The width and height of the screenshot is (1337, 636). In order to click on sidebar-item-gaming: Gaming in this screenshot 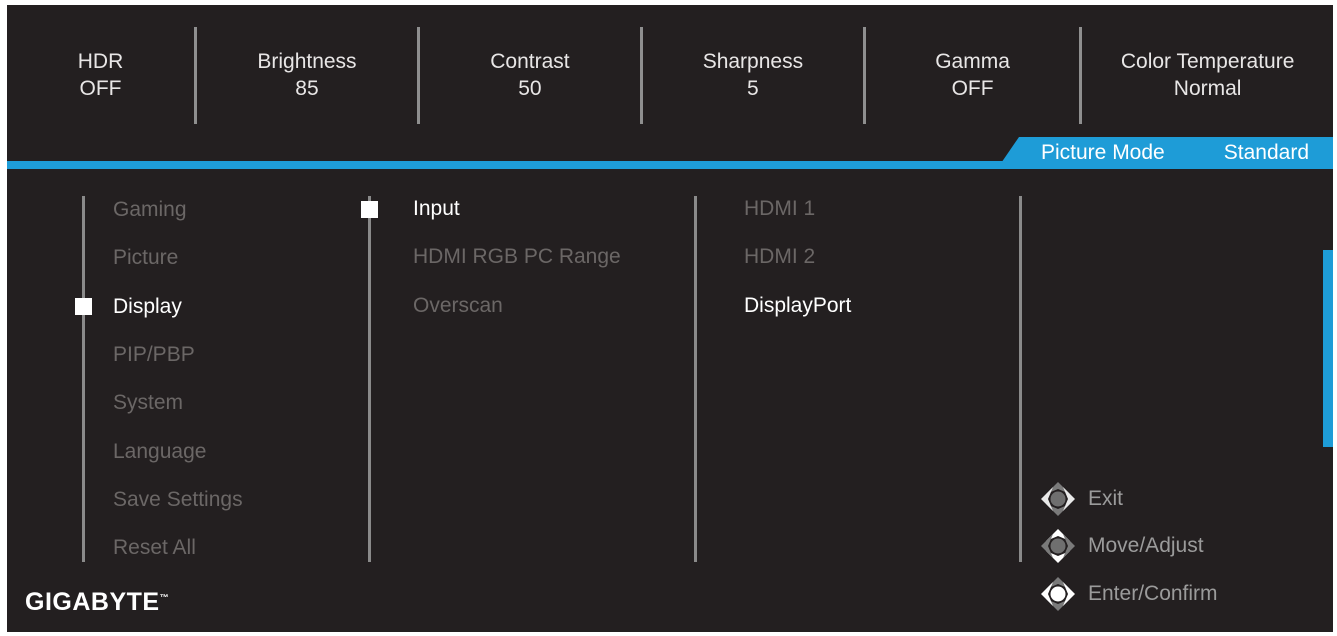, I will do `click(238, 210)`.